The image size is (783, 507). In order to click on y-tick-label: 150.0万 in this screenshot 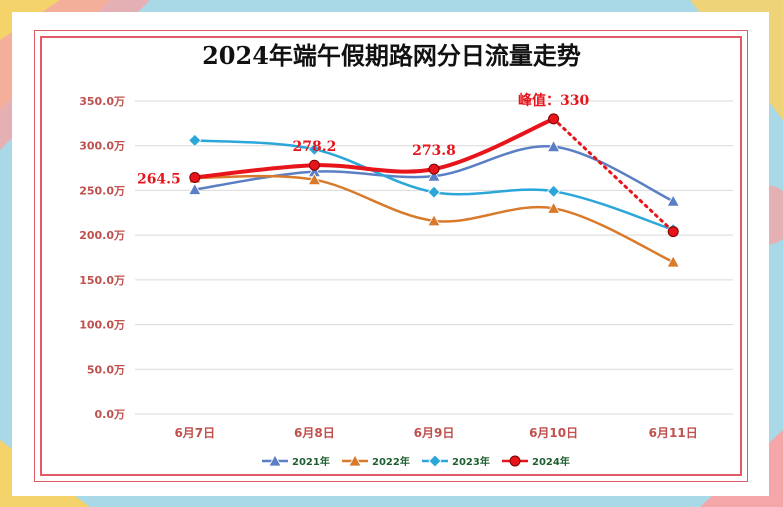, I will do `click(102, 280)`.